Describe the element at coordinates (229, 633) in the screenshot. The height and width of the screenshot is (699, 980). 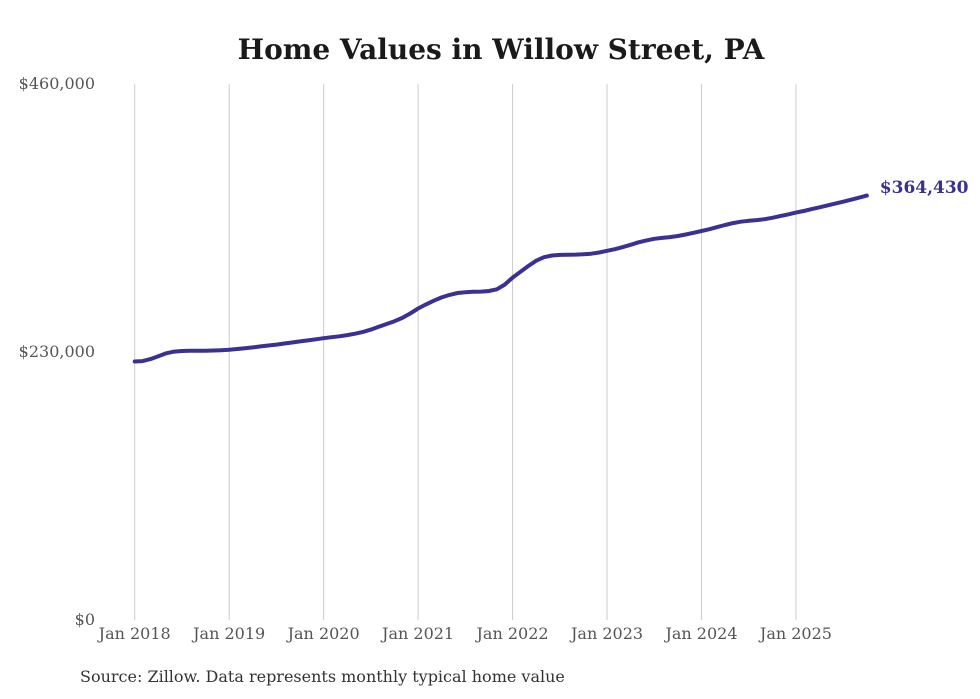
I see `x-tick-label: Jan 2019` at that location.